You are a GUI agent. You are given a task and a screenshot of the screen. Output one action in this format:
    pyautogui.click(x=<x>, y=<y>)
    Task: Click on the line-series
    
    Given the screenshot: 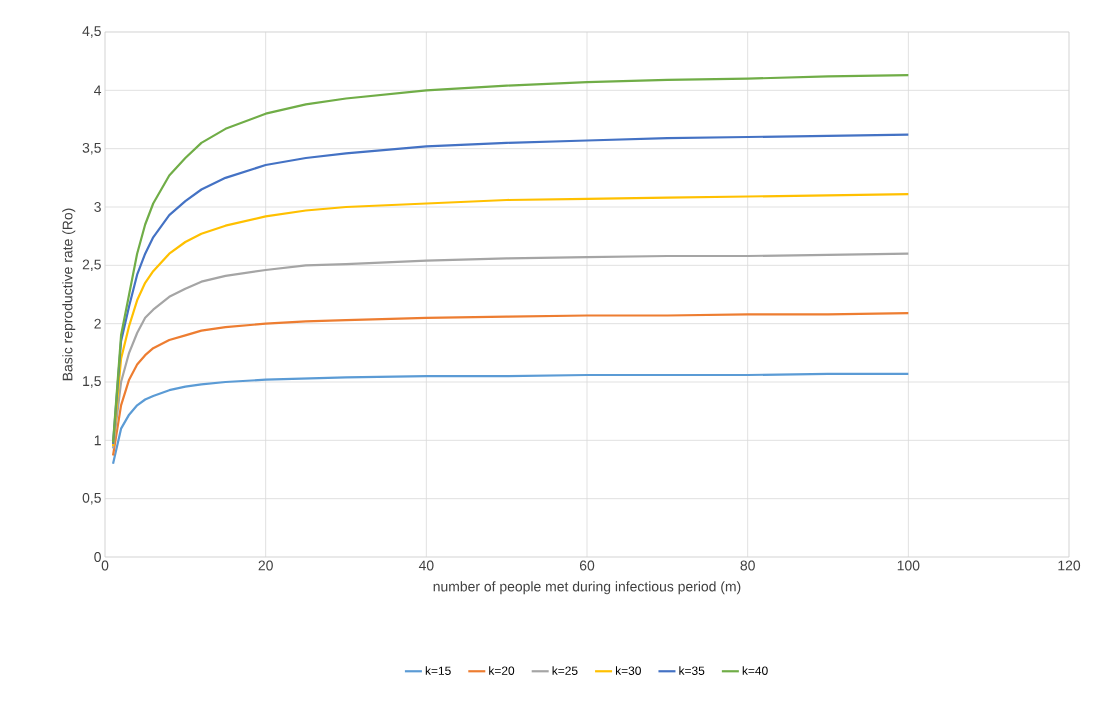 What is the action you would take?
    pyautogui.click(x=510, y=384)
    